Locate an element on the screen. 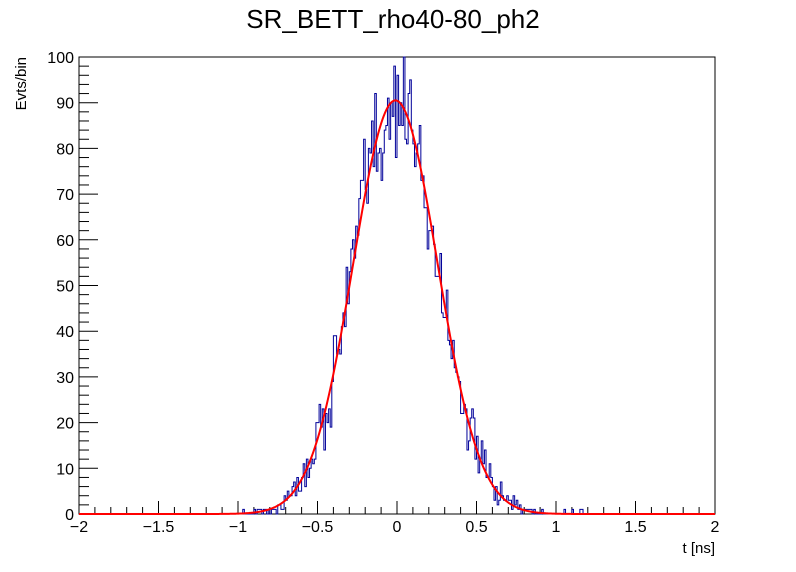 This screenshot has width=796, height=572. x-tick-label: 2 is located at coordinates (715, 527).